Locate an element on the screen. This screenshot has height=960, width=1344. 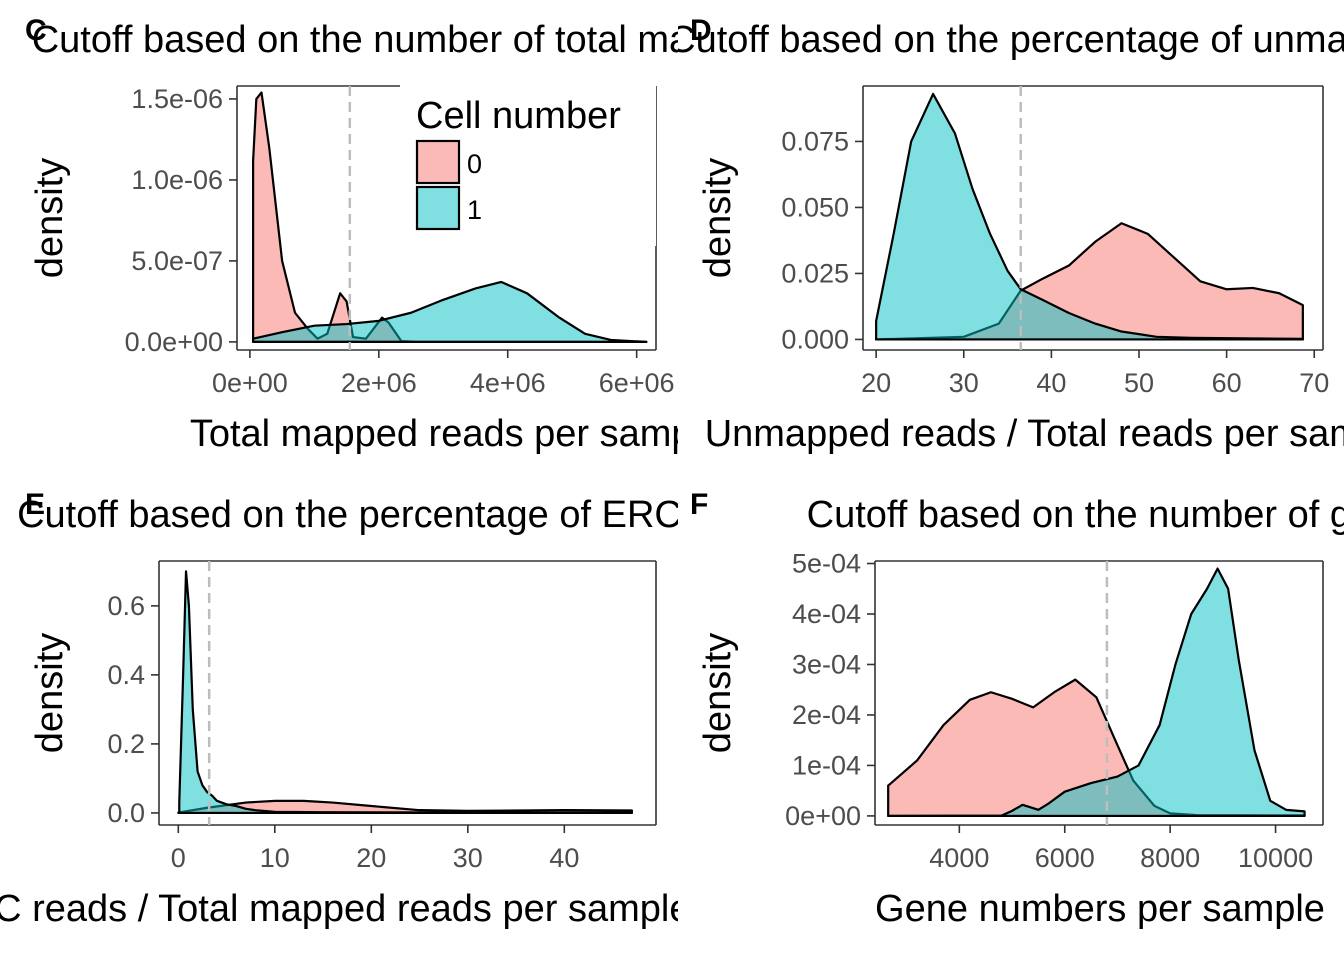
x-tick-label: 4000 is located at coordinates (959, 858).